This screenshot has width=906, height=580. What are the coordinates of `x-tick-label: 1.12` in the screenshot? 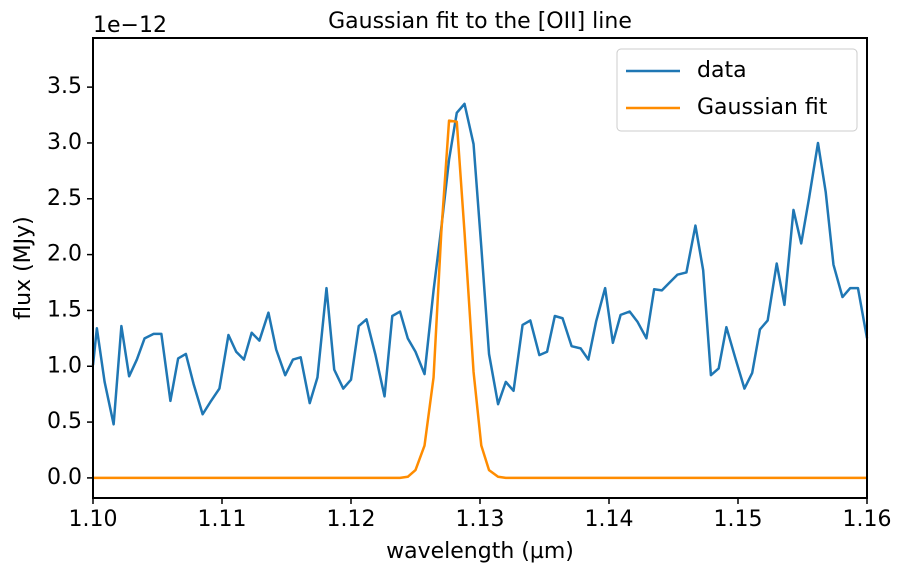 It's located at (351, 519).